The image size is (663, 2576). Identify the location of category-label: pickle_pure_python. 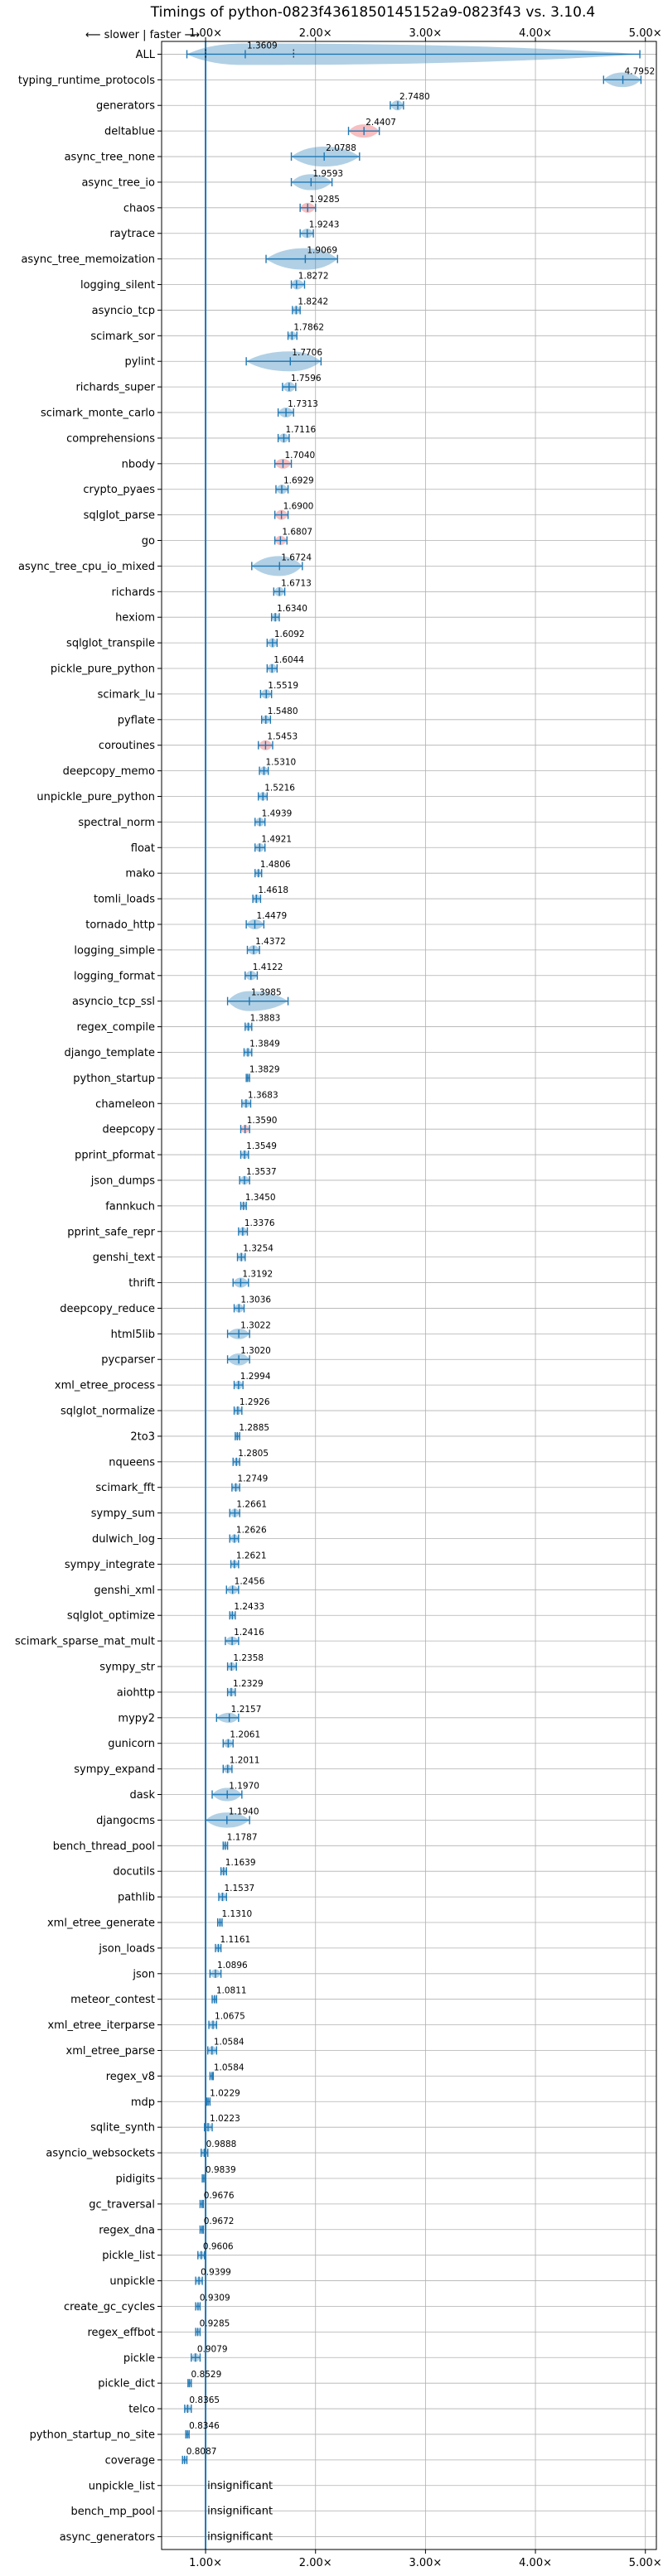
(103, 669).